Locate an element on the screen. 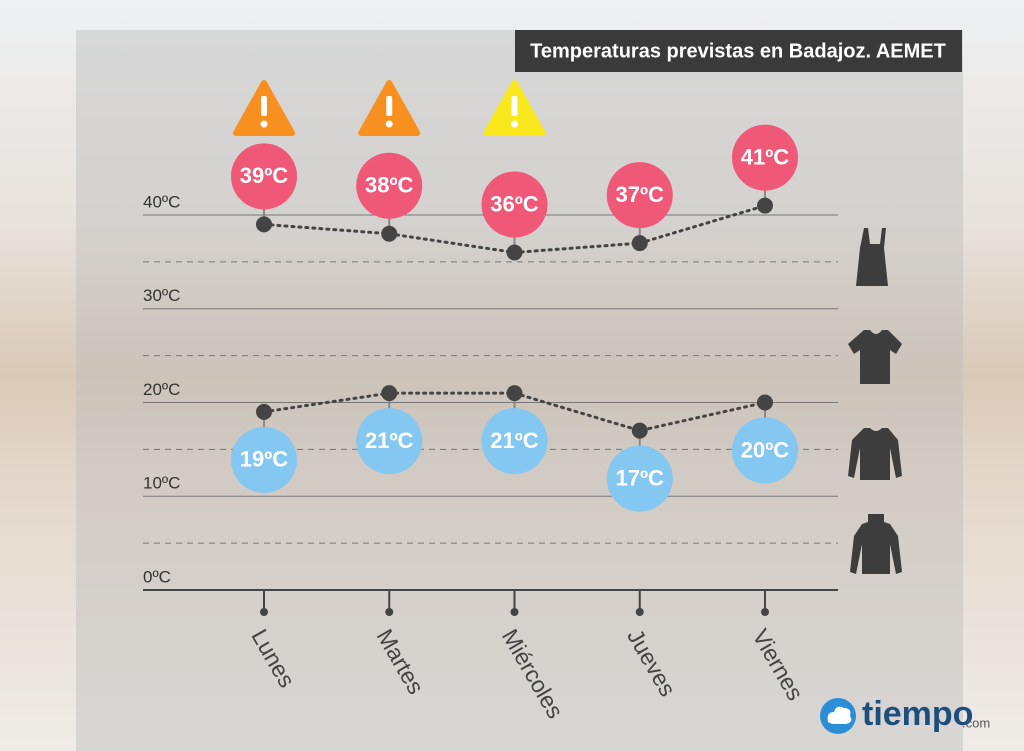 The height and width of the screenshot is (751, 1024). logo-text: tiempo is located at coordinates (917, 714).